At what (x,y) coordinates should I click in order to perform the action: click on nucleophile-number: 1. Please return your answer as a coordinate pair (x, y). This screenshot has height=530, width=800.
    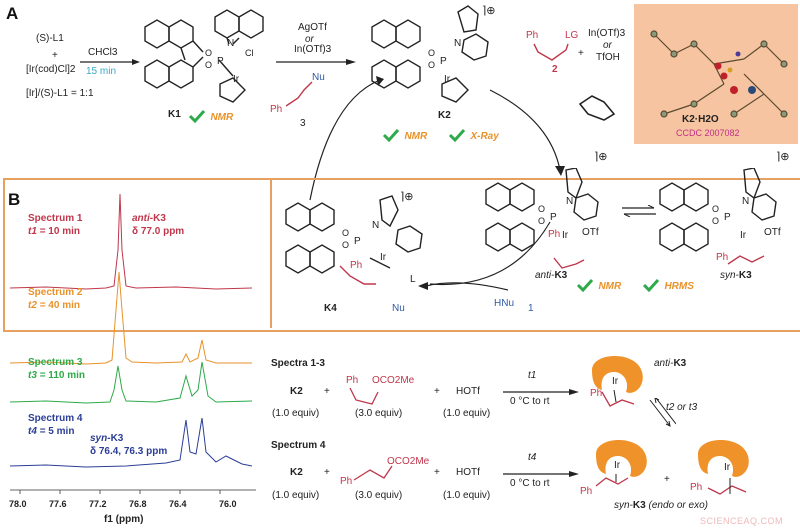
    Looking at the image, I should click on (531, 308).